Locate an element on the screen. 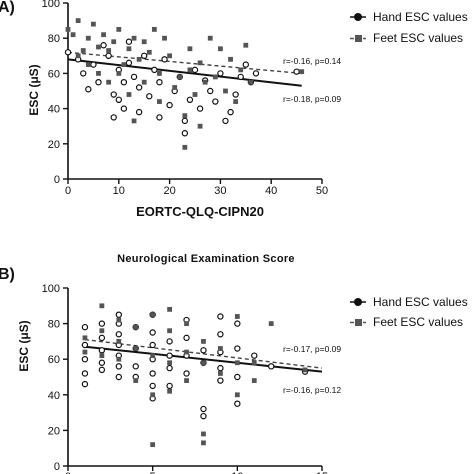  panel-a-x-tick-label: 10 is located at coordinates (119, 191).